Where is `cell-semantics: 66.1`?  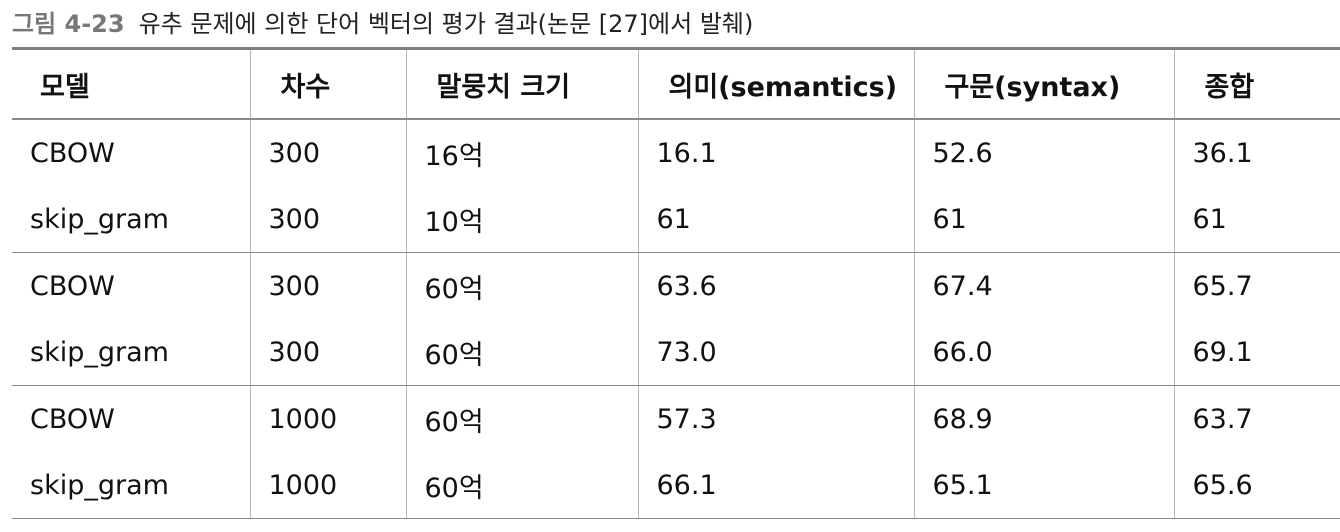
cell-semantics: 66.1 is located at coordinates (775, 485).